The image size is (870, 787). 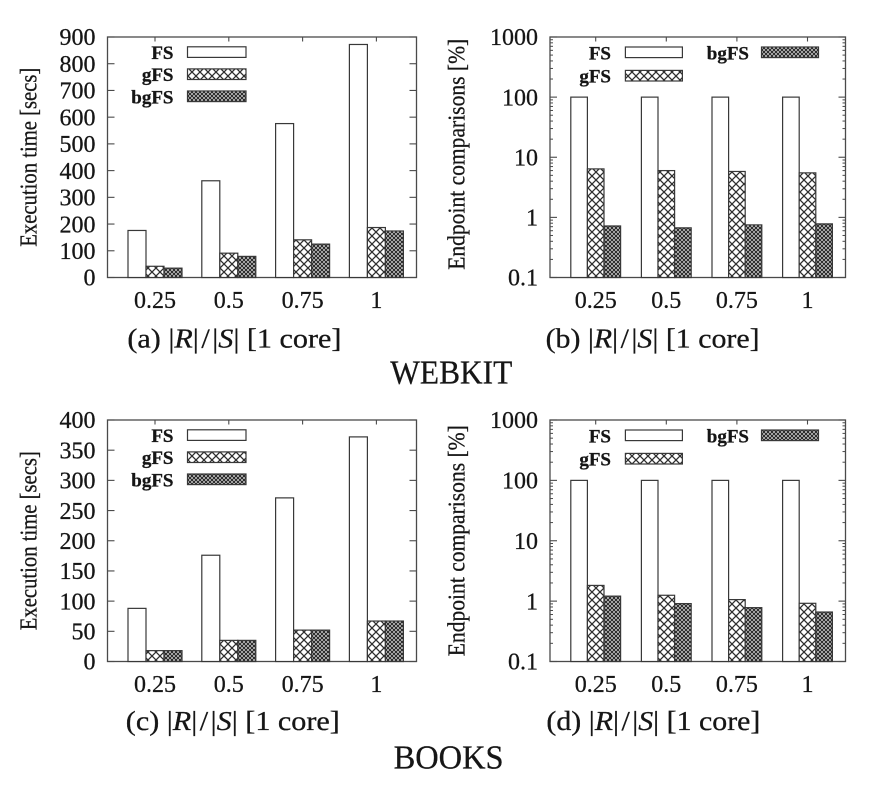 What do you see at coordinates (233, 721) in the screenshot?
I see `svg-text:(c) |R| / |S| [1 core]: (c) | R| / |S| [1 core]` at bounding box center [233, 721].